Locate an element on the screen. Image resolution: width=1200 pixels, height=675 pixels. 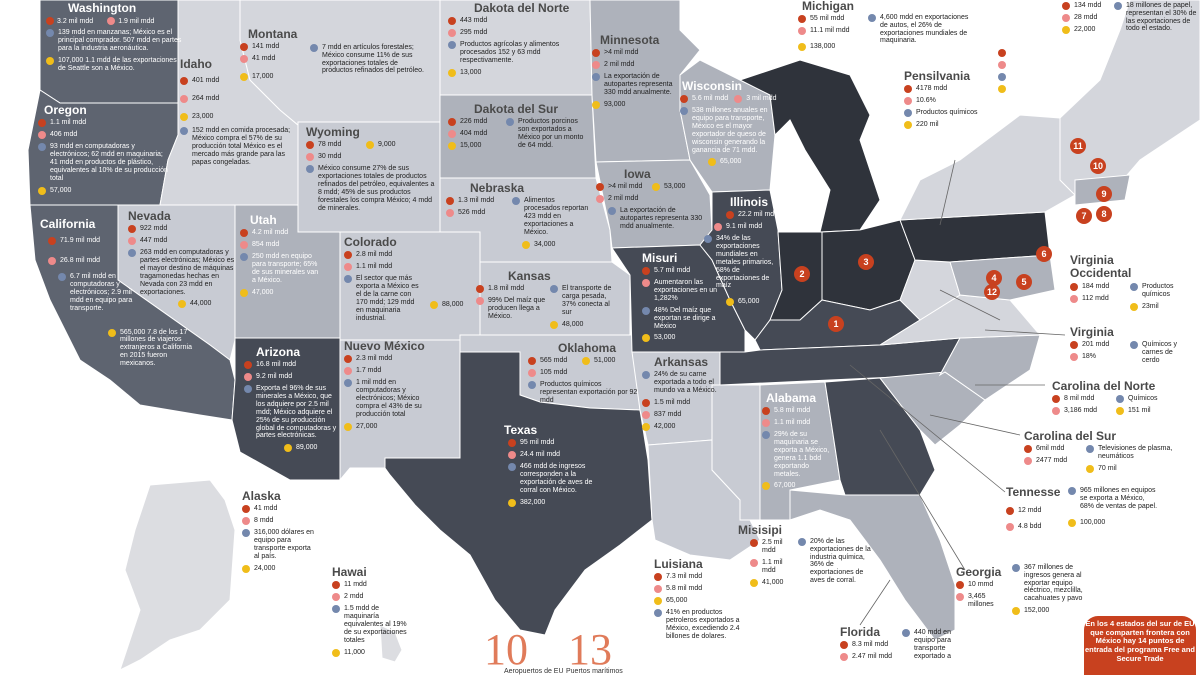
state-name: Washington is located at coordinates (102, 8).